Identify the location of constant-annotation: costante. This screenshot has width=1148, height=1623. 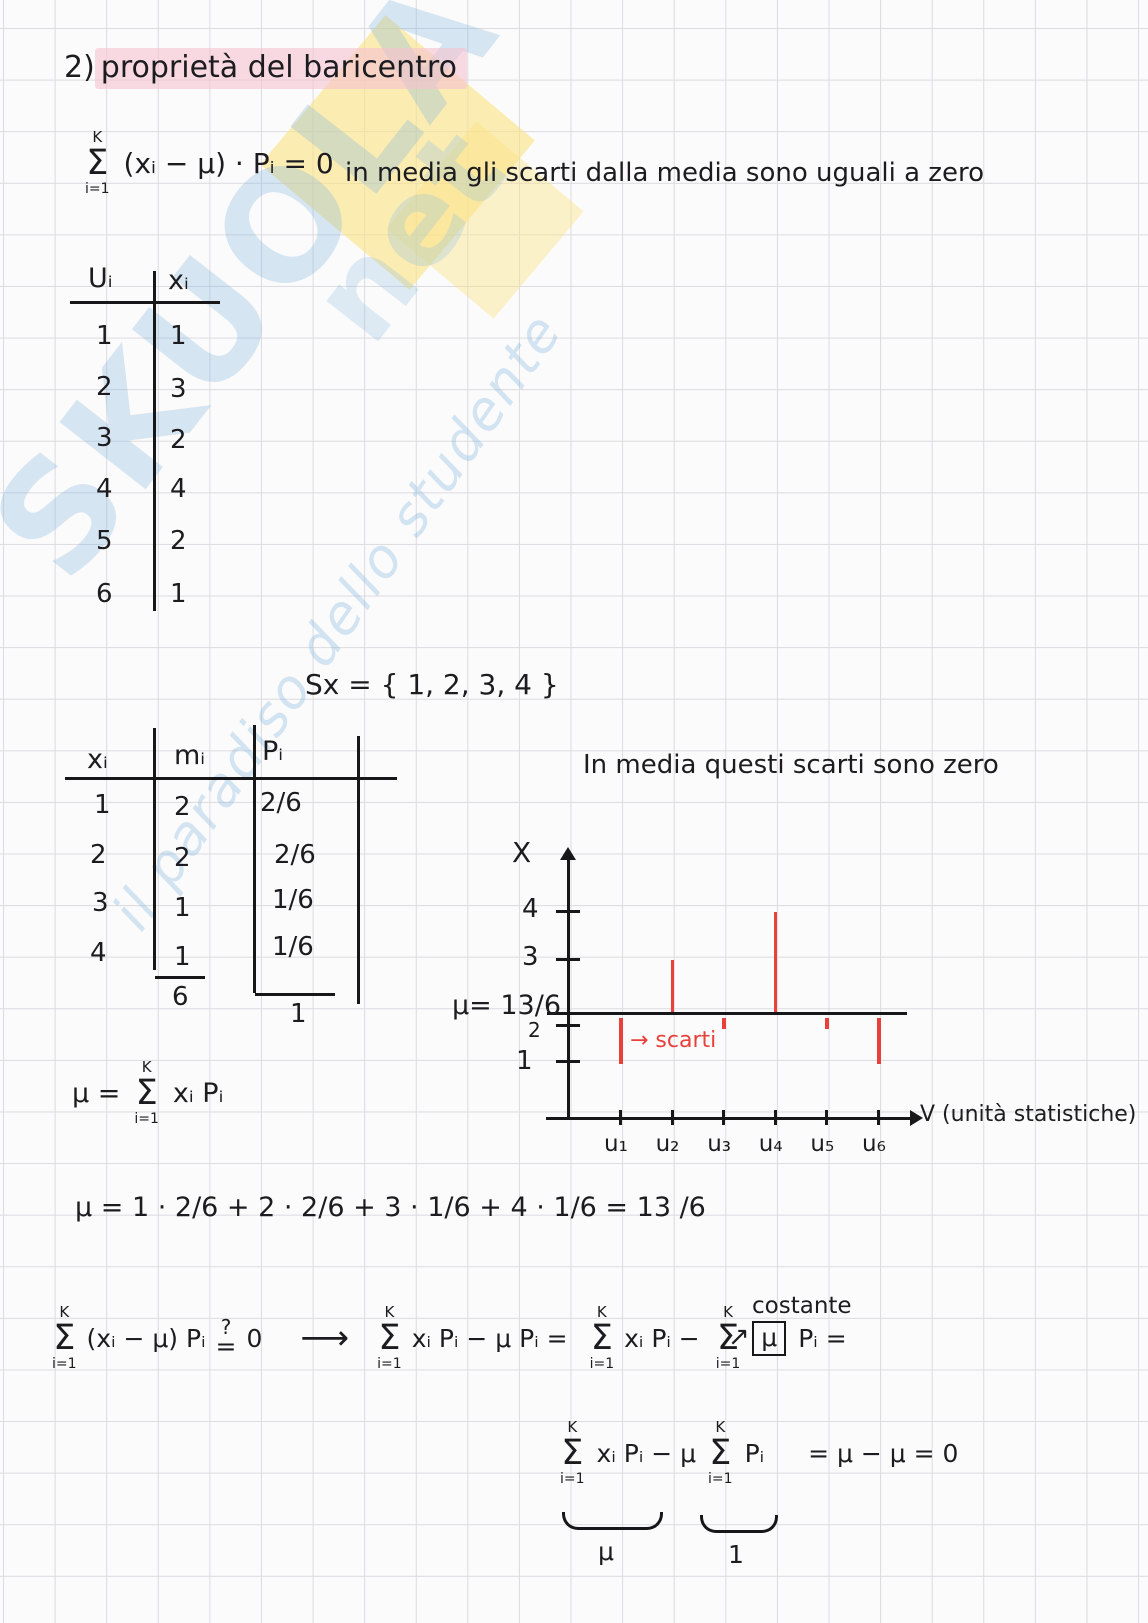
(802, 1306).